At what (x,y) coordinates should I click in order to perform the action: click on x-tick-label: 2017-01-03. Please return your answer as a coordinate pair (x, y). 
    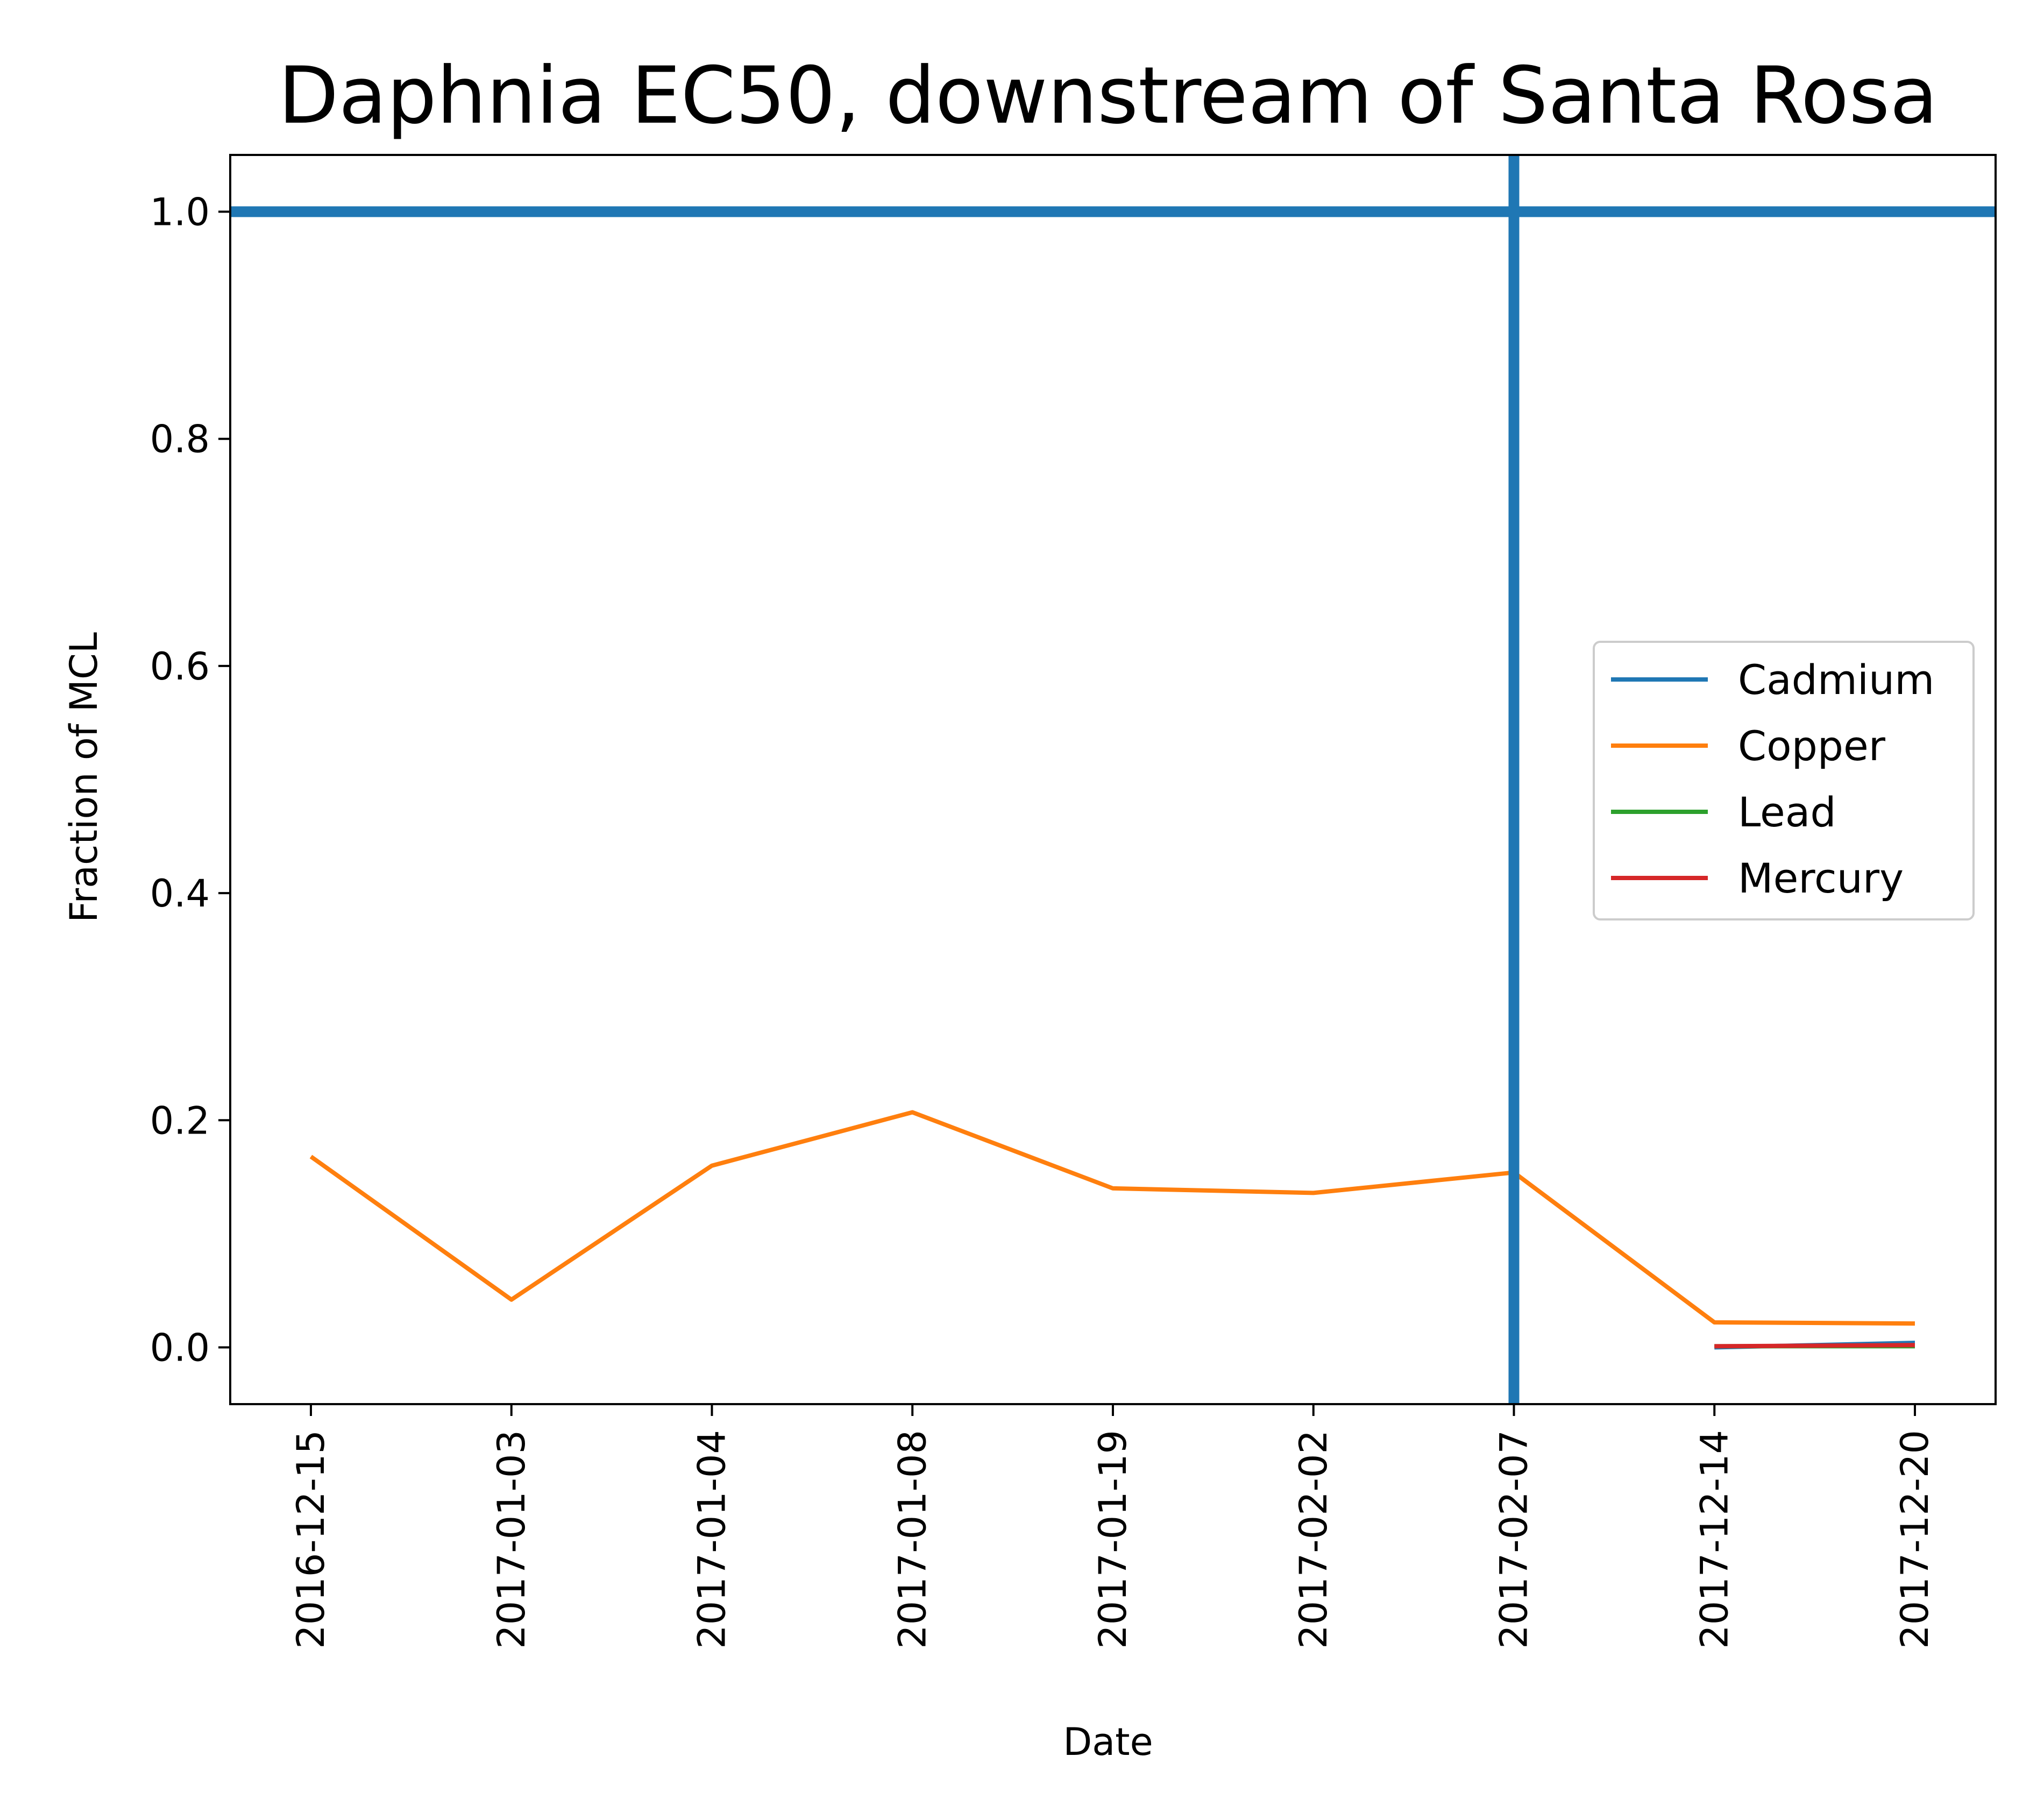
    Looking at the image, I should click on (512, 1539).